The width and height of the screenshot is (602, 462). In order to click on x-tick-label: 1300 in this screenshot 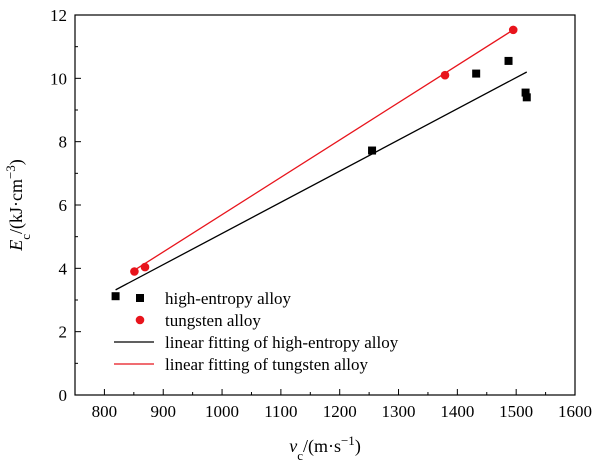, I will do `click(399, 411)`.